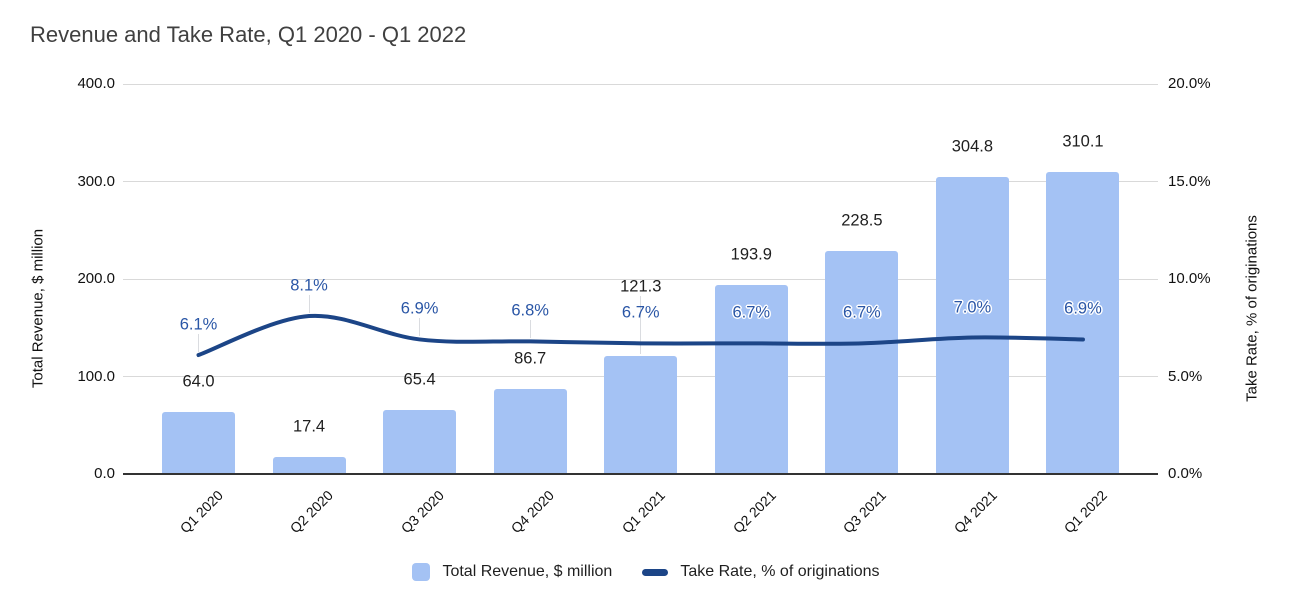  What do you see at coordinates (96, 181) in the screenshot?
I see `y-tick-label-left: 300.0` at bounding box center [96, 181].